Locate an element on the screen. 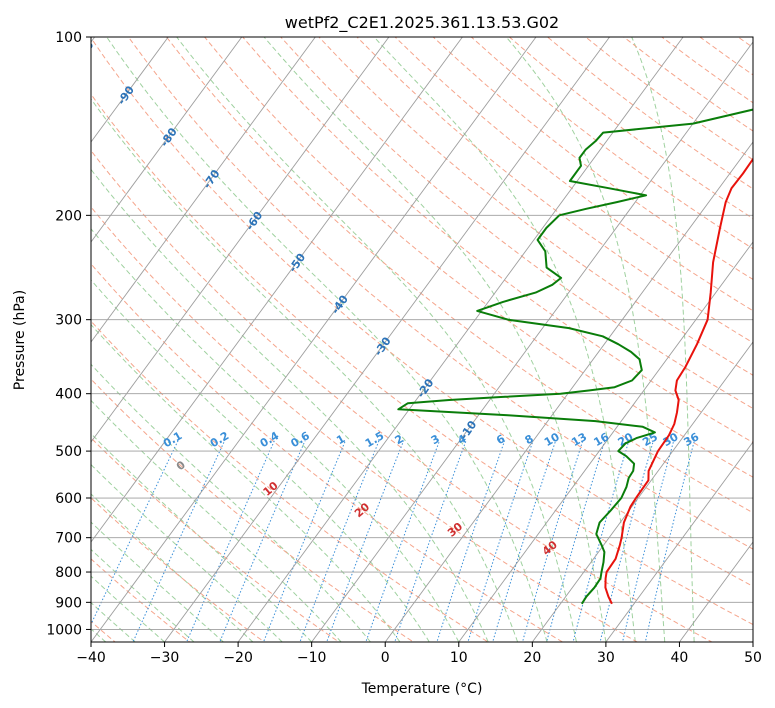 This screenshot has width=775, height=708. y-tick-label: 600 is located at coordinates (68, 499).